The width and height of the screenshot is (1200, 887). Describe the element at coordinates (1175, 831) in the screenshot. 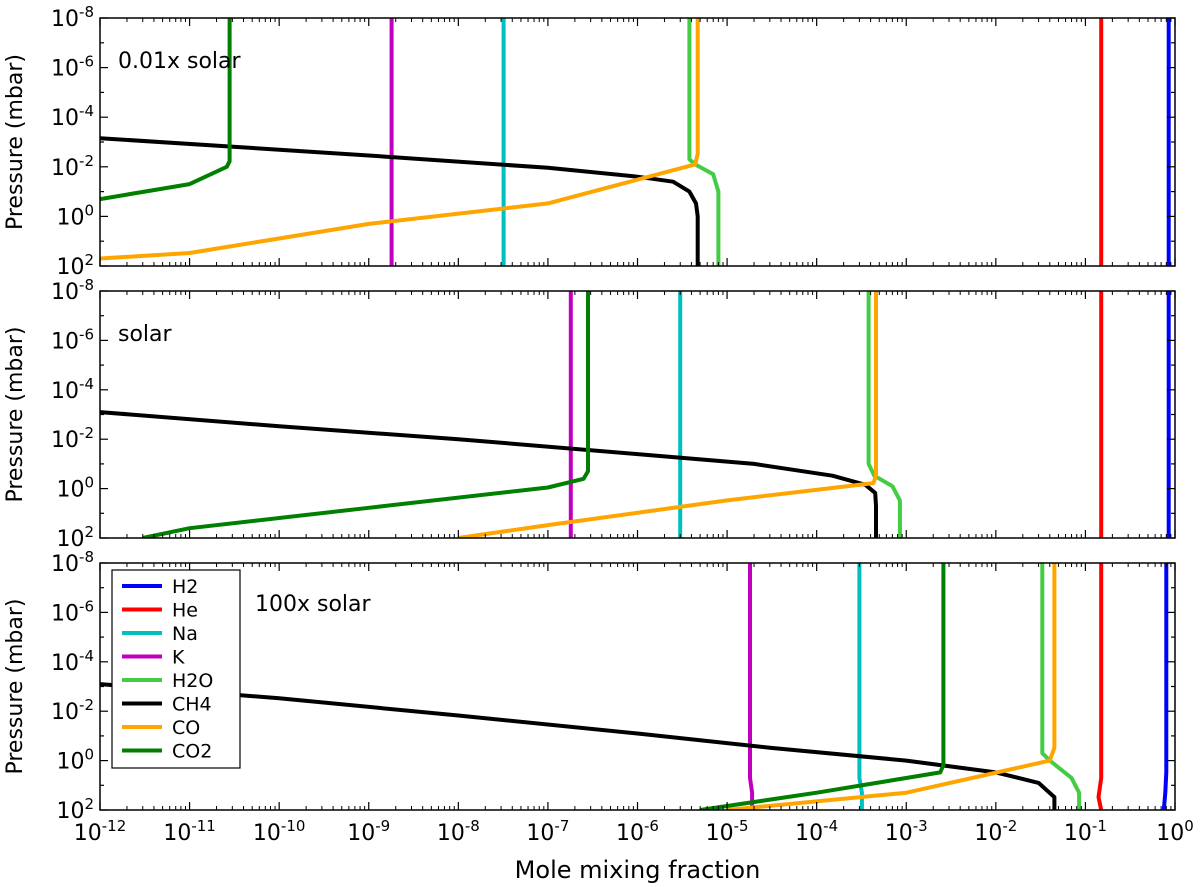

I see `x-tick-label: 10⁰` at that location.